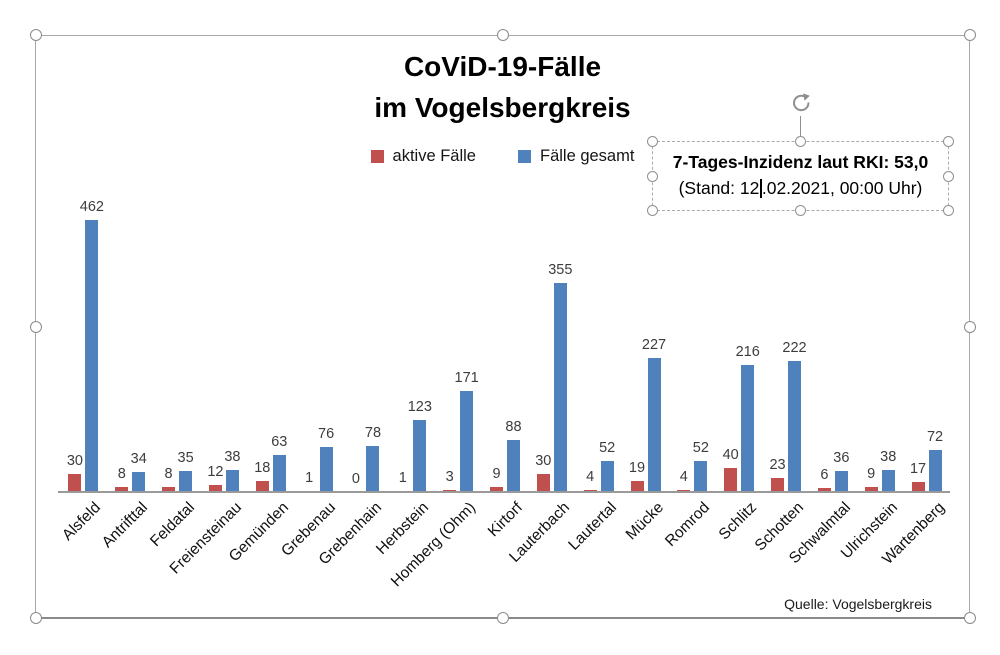 The height and width of the screenshot is (655, 1000). I want to click on incidence-line2: (Stand: 12.02.2021, 00:00 Uhr), so click(800, 188).